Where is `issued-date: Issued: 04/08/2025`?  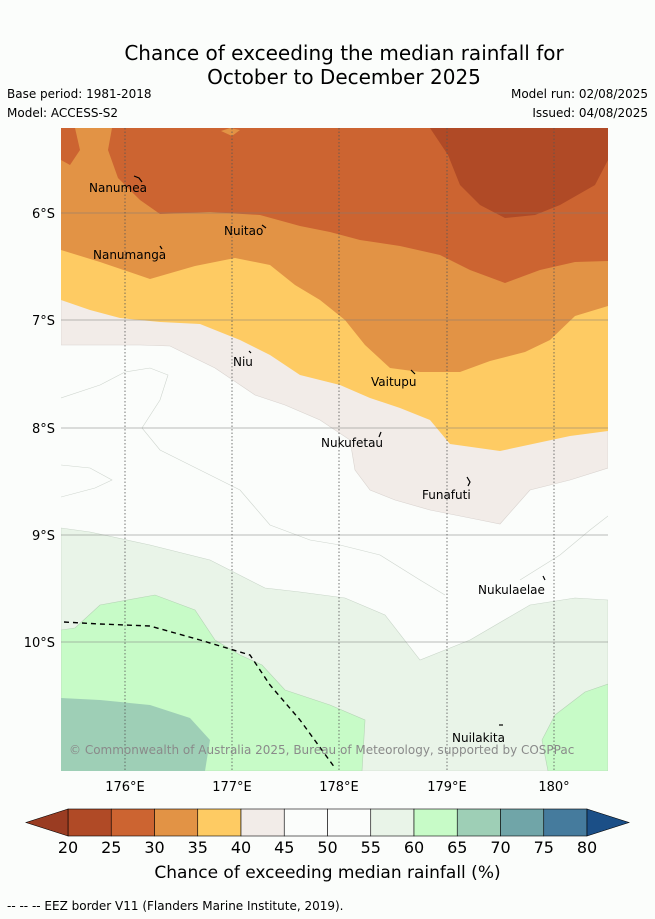 issued-date: Issued: 04/08/2025 is located at coordinates (590, 113).